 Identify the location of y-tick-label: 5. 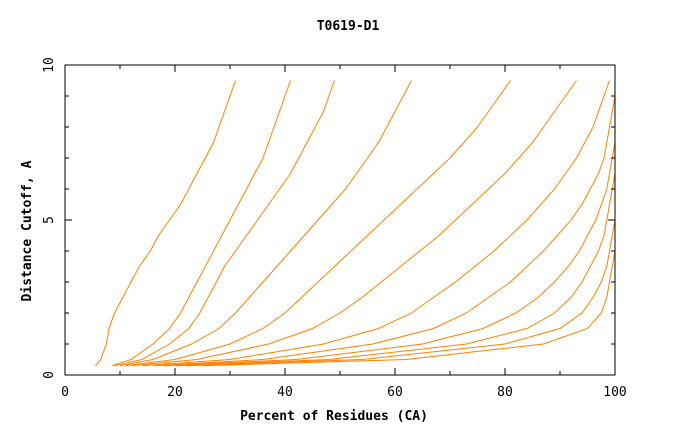
(49, 220).